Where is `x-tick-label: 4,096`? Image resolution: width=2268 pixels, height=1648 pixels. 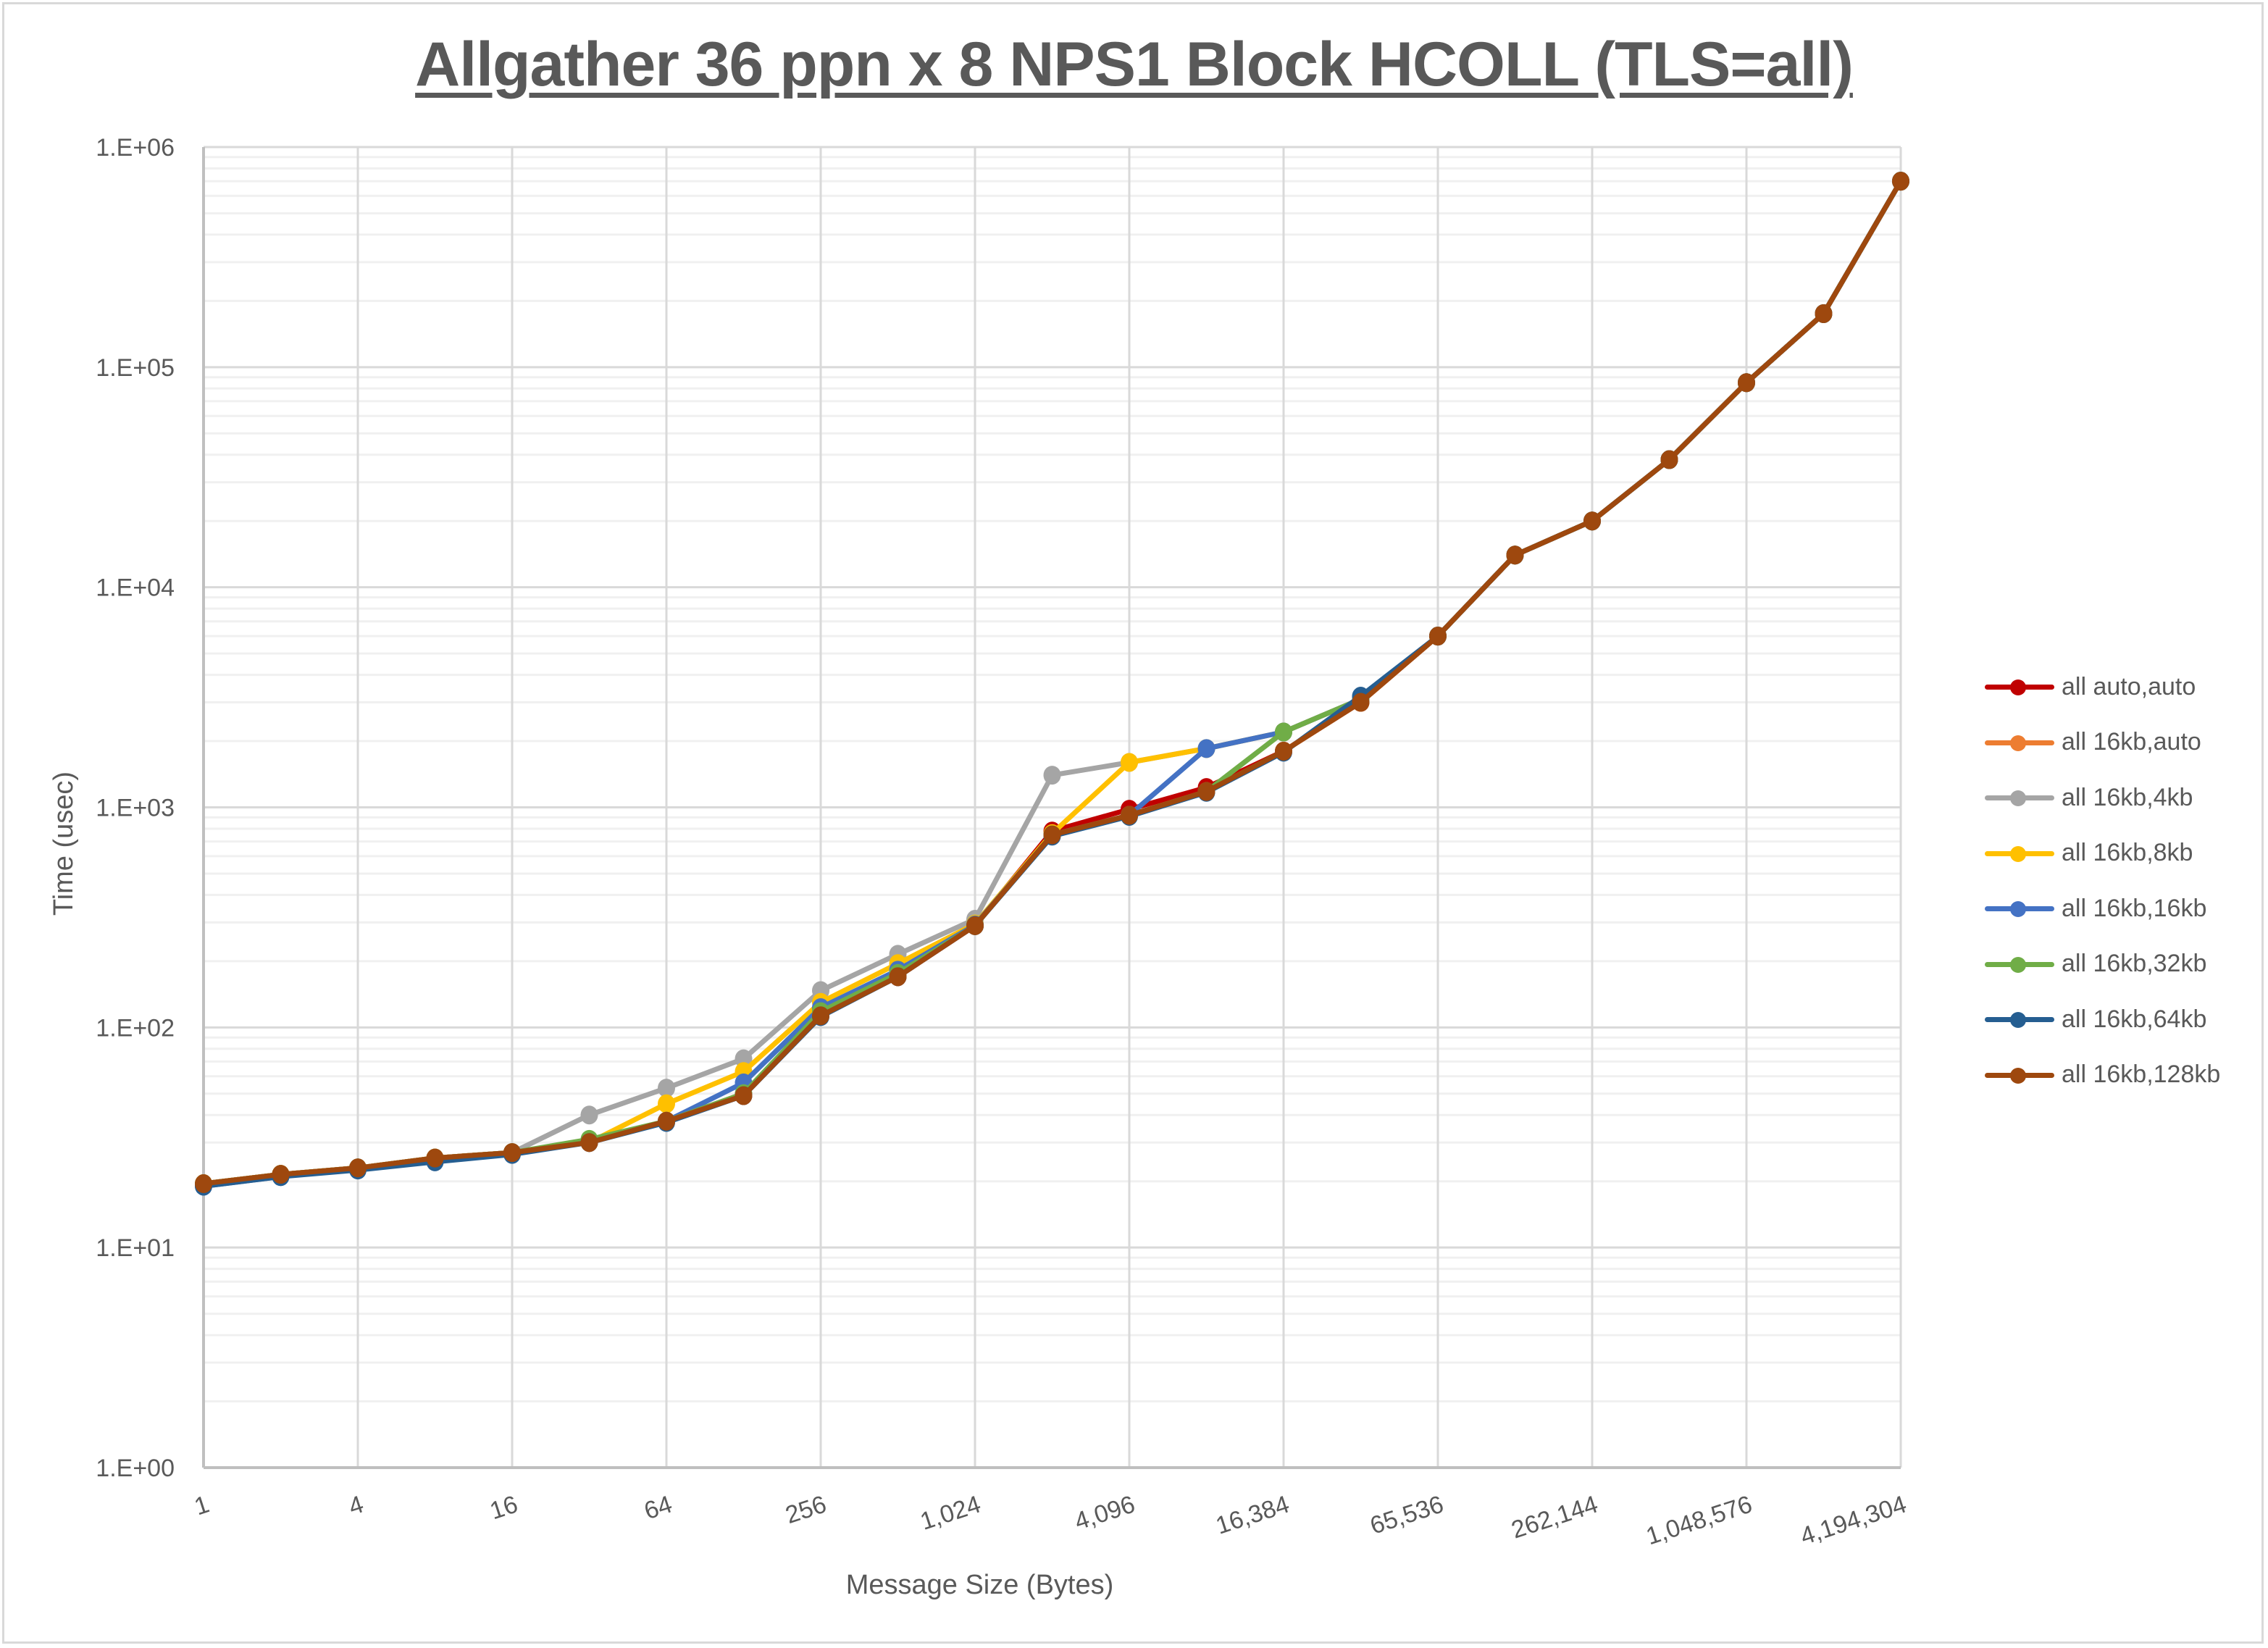
x-tick-label: 4,096 is located at coordinates (1105, 1512).